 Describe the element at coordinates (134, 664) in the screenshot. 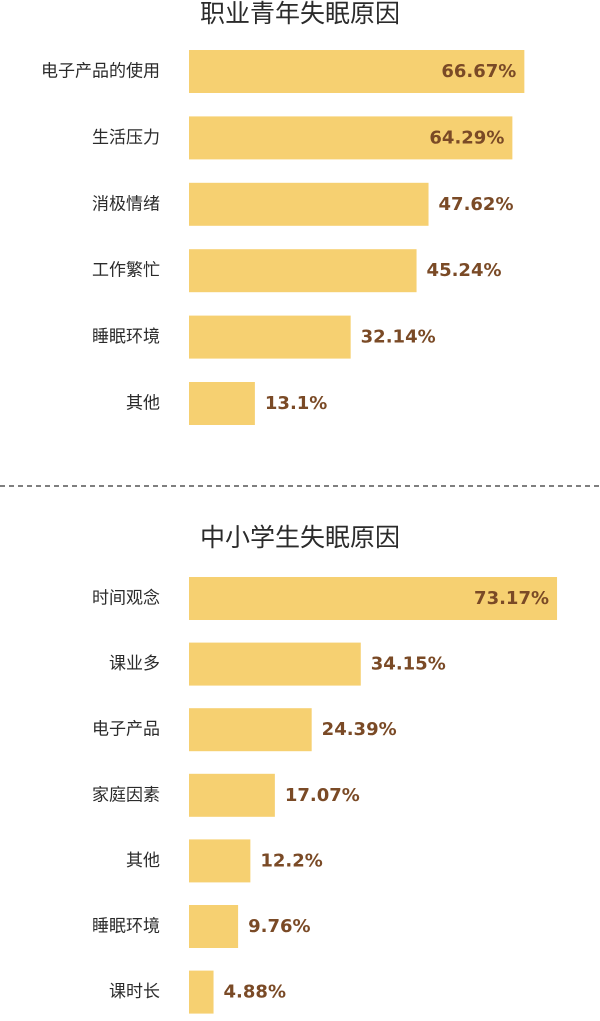

I see `category-label: 课业多` at that location.